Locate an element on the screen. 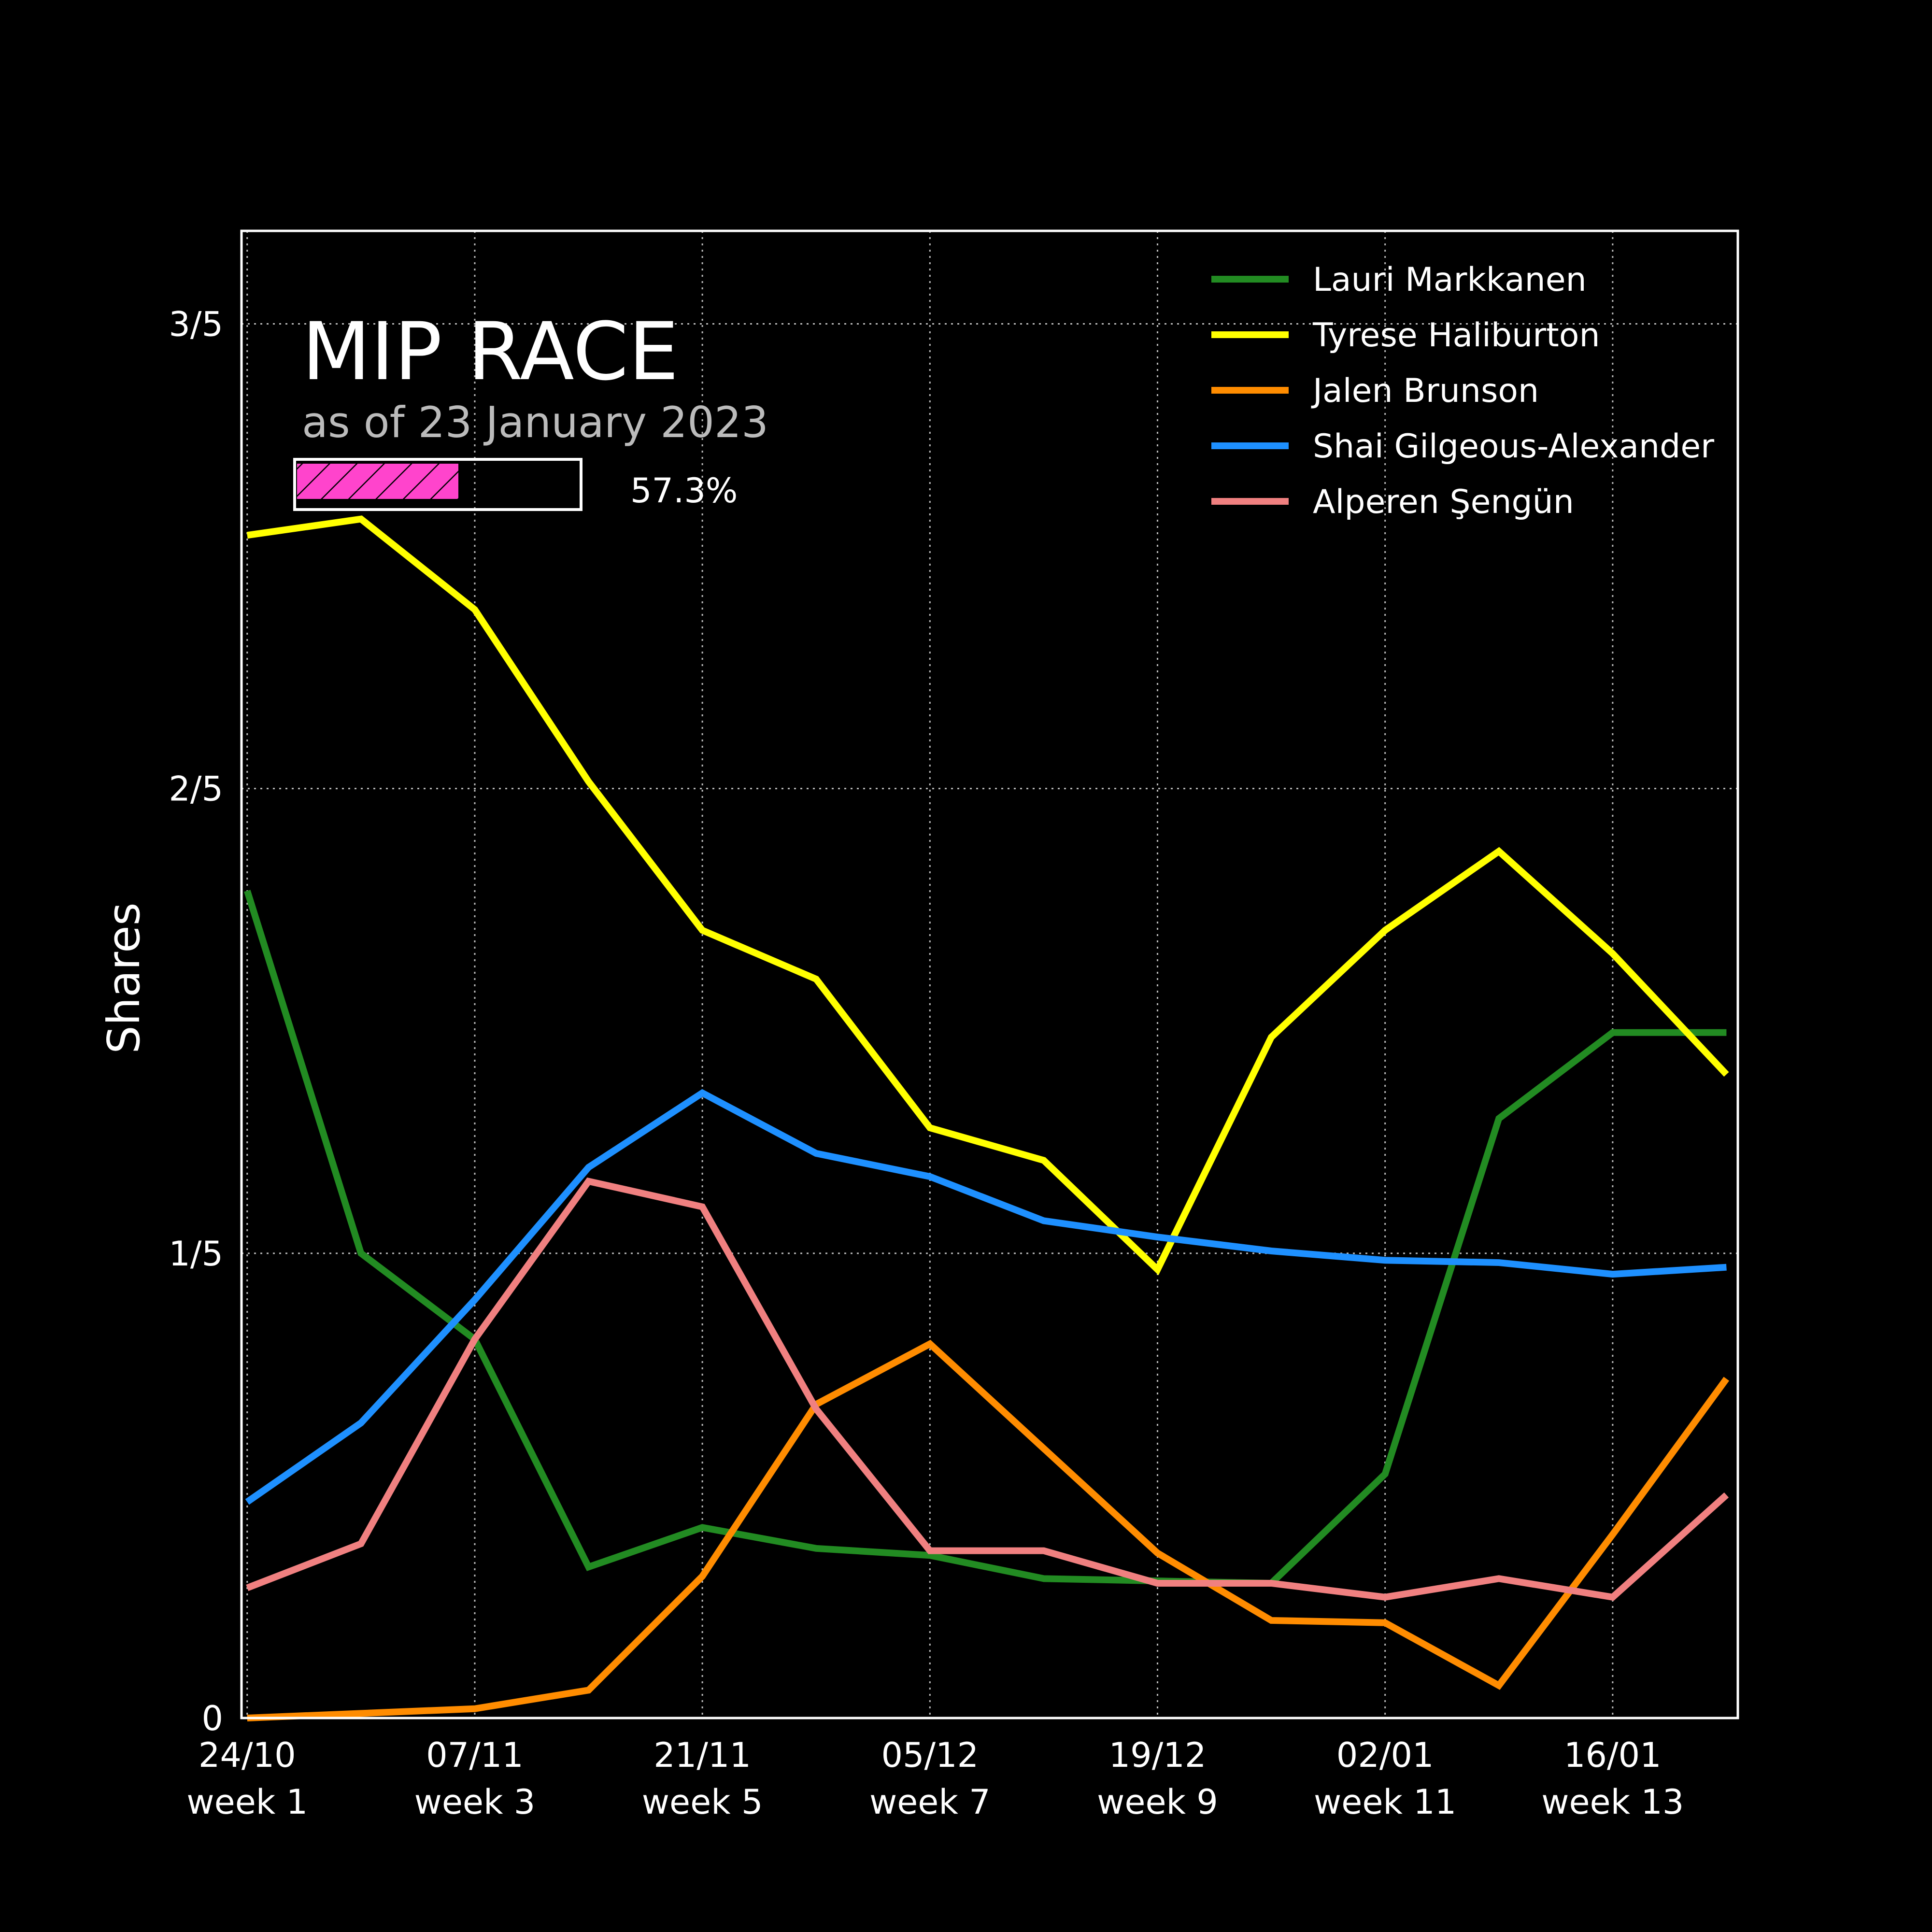  chart-title: MIP RACE is located at coordinates (490, 351).